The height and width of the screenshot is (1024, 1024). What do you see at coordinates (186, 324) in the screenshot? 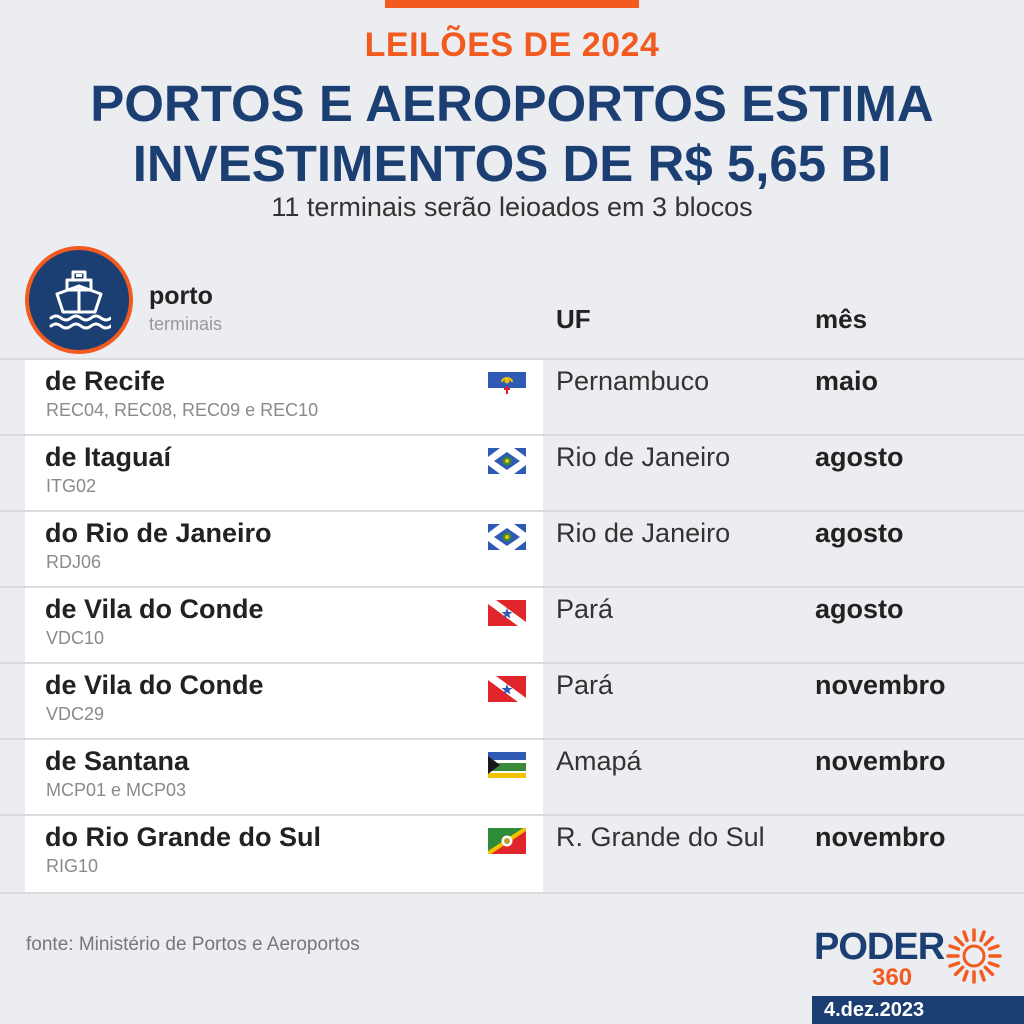
I see `header-terminais: terminais` at bounding box center [186, 324].